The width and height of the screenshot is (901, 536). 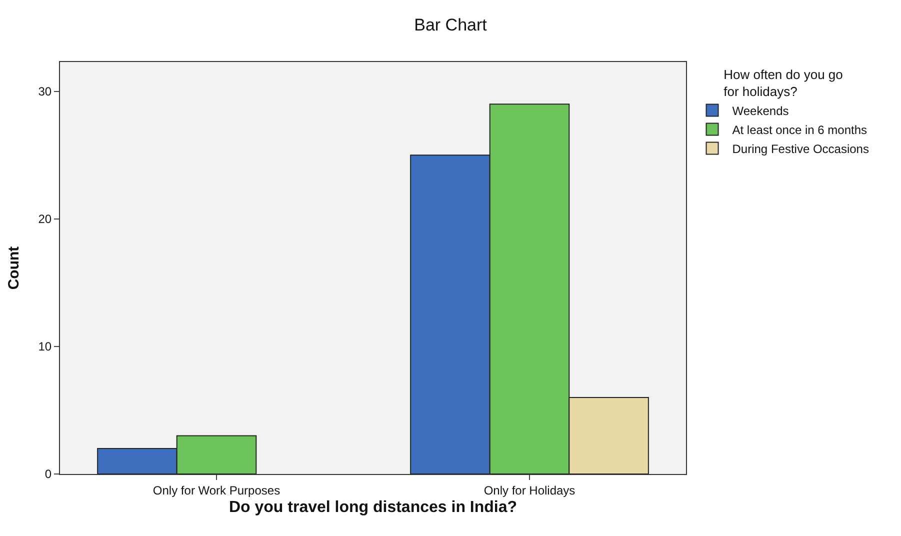 What do you see at coordinates (800, 129) in the screenshot?
I see `legend-label: At least once in 6 months` at bounding box center [800, 129].